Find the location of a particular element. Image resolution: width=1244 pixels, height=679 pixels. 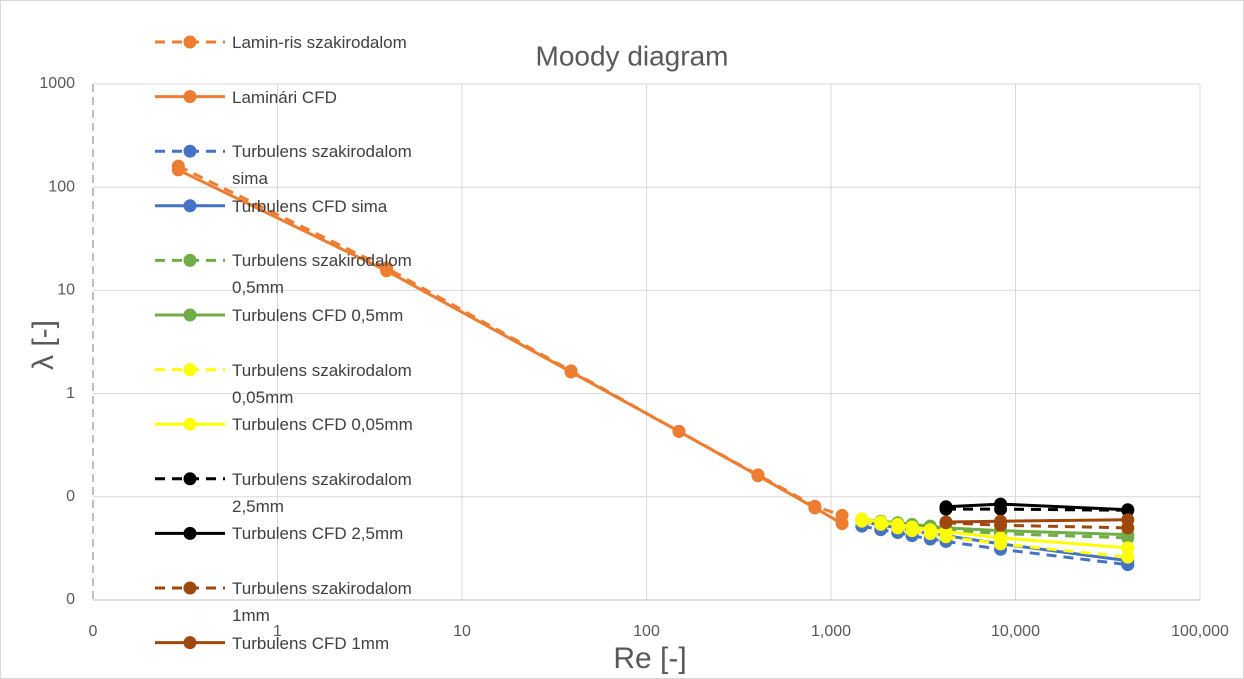

x-tick-label: 1 is located at coordinates (277, 631).